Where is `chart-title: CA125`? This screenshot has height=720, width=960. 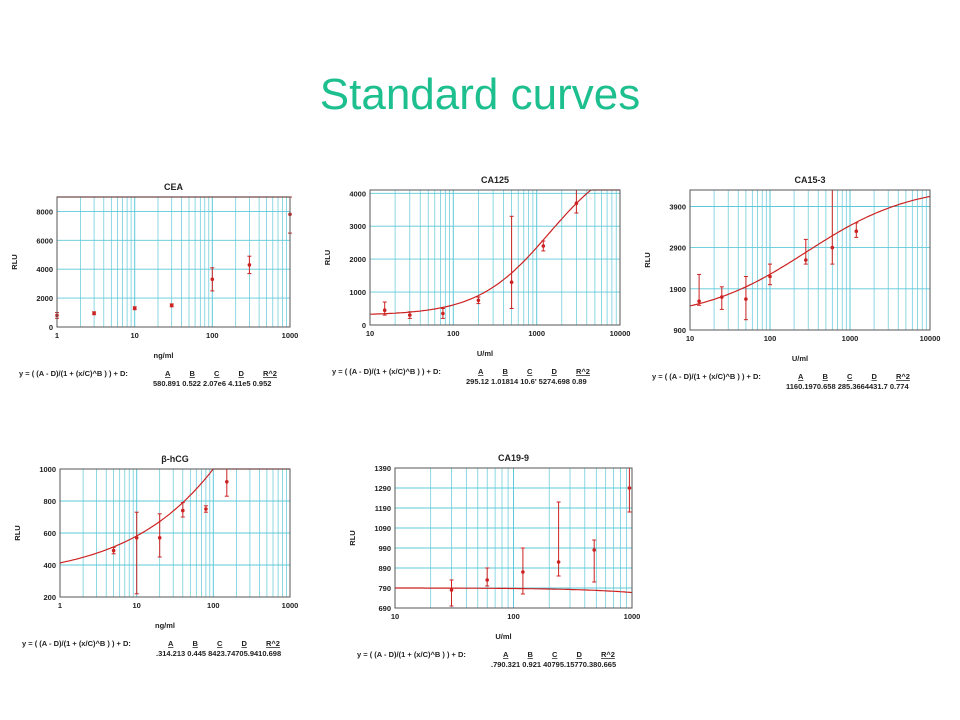 chart-title: CA125 is located at coordinates (495, 180).